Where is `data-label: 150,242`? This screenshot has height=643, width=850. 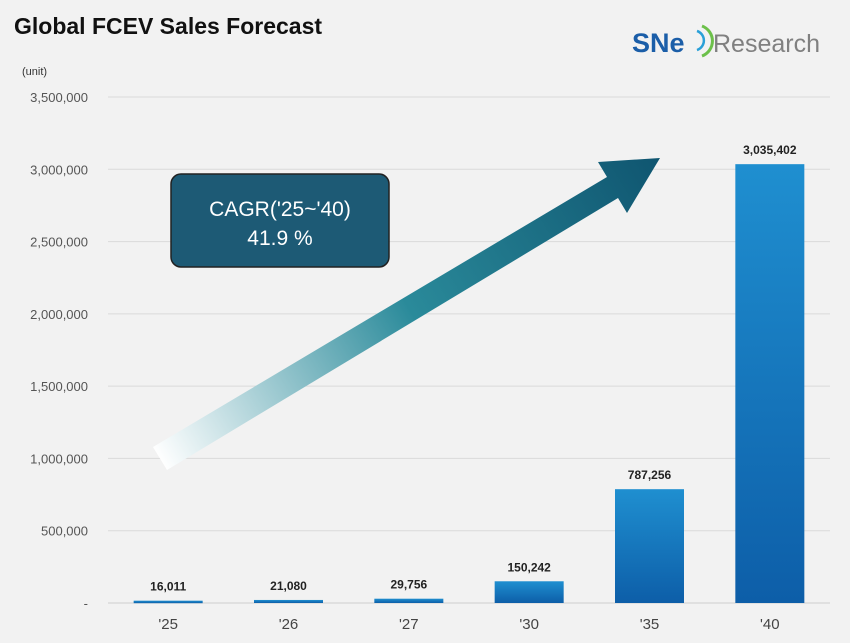 data-label: 150,242 is located at coordinates (529, 567).